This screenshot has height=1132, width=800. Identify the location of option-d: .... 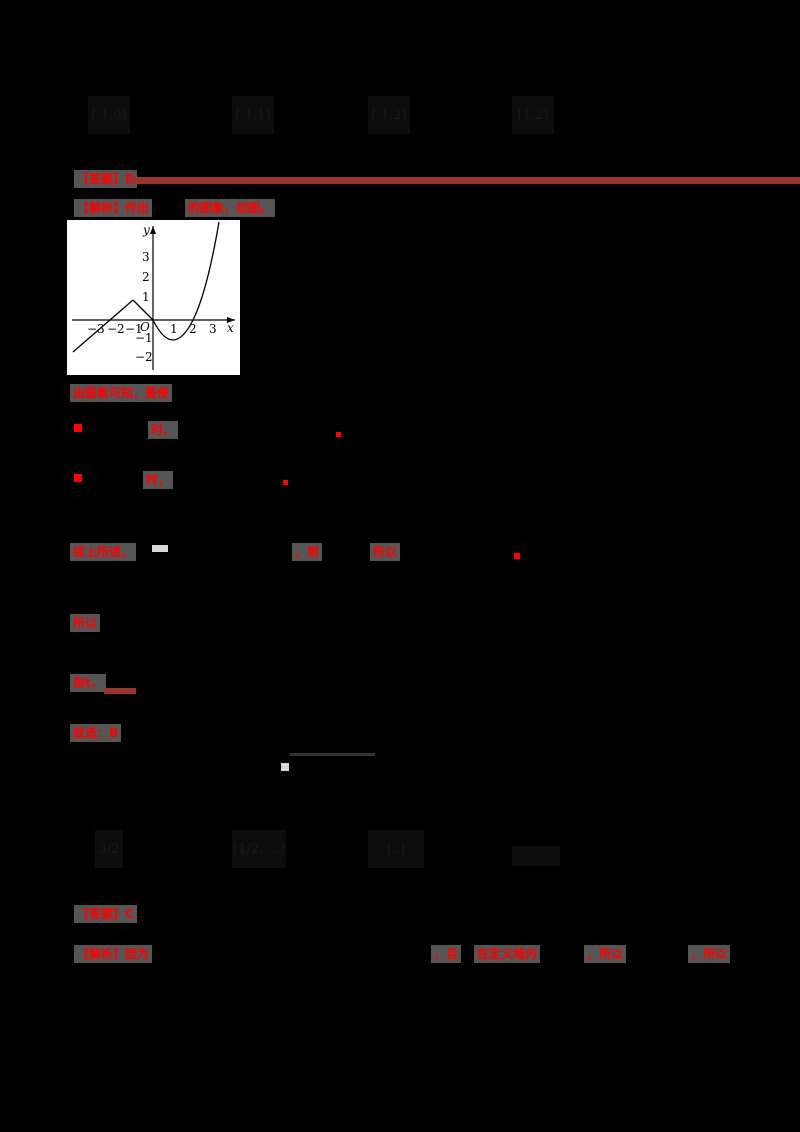
(536, 856).